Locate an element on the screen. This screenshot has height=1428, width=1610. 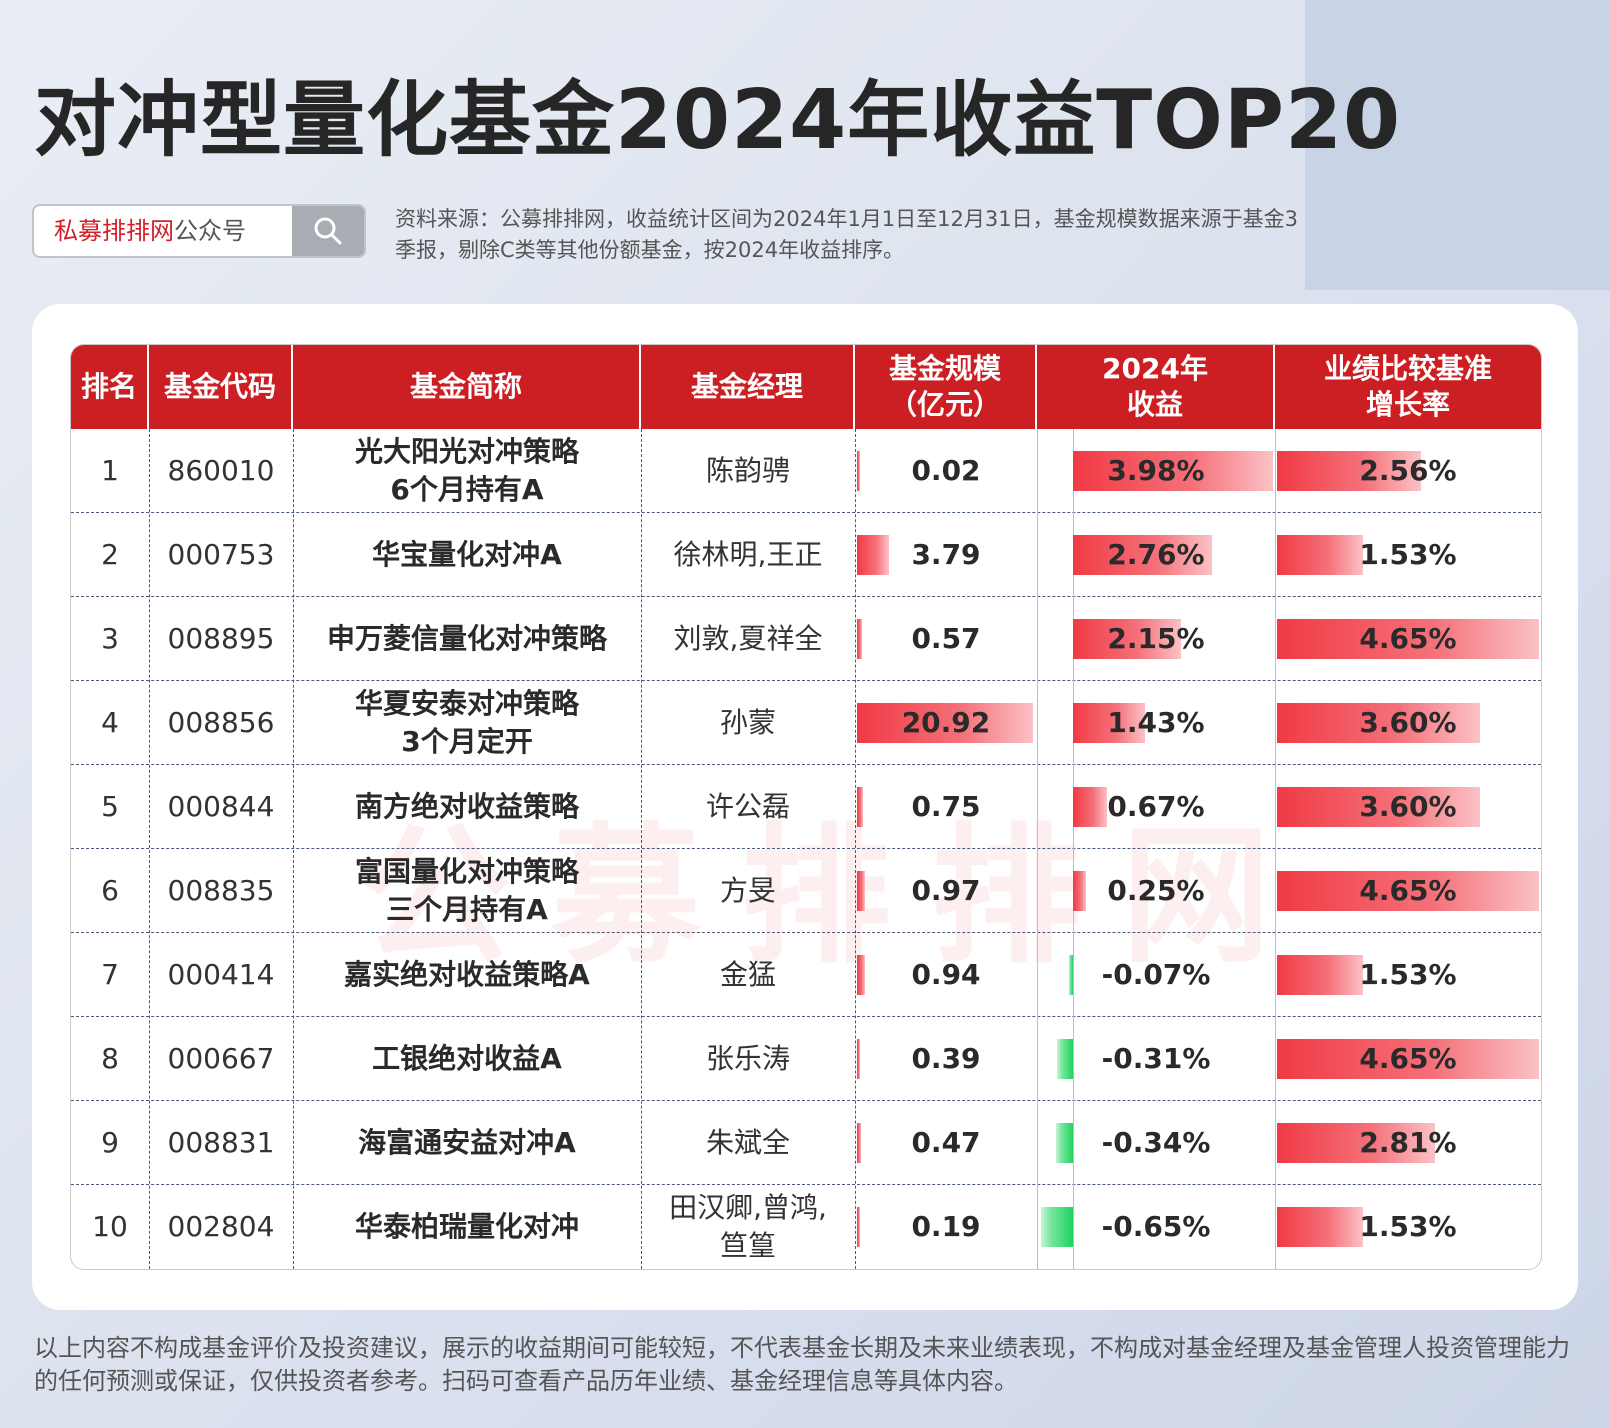
rank-cell: 5 is located at coordinates (110, 806).